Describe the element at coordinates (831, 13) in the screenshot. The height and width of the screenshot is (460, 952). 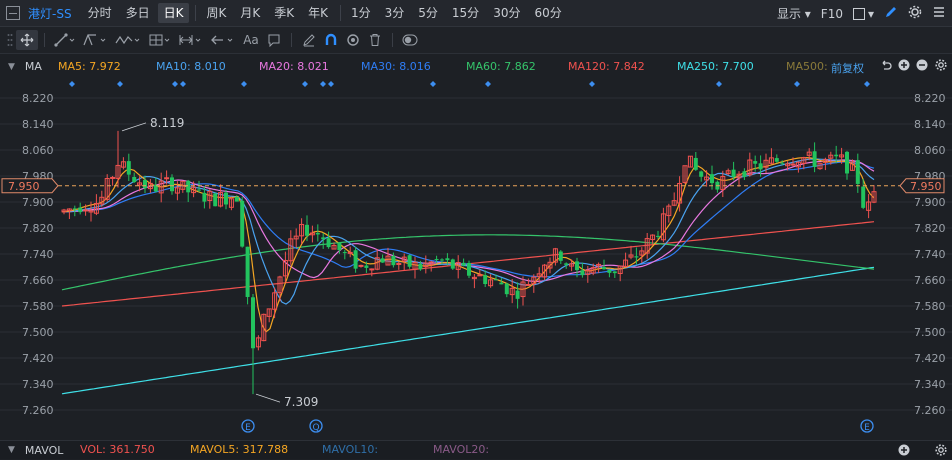
I see `f10-button: F10` at that location.